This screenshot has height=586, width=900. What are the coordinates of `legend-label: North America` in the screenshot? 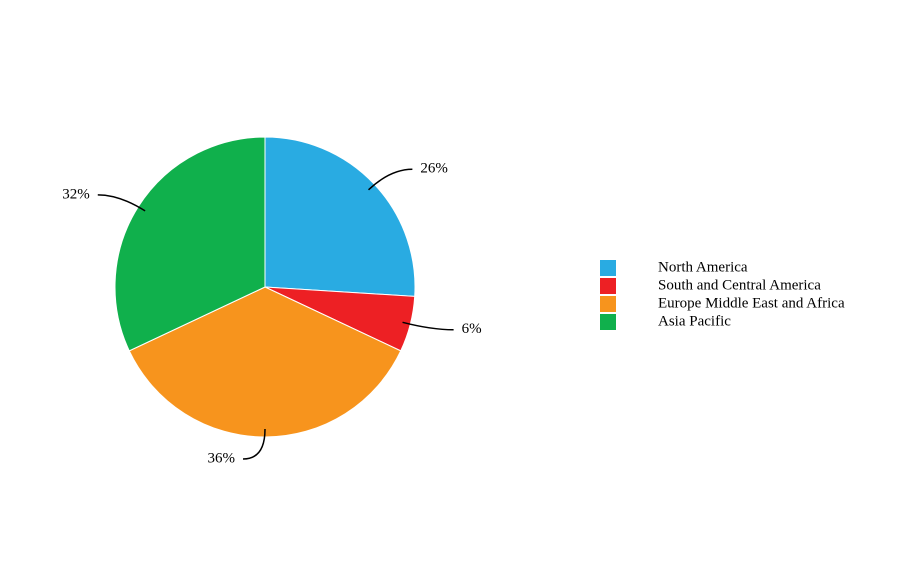 It's located at (703, 267).